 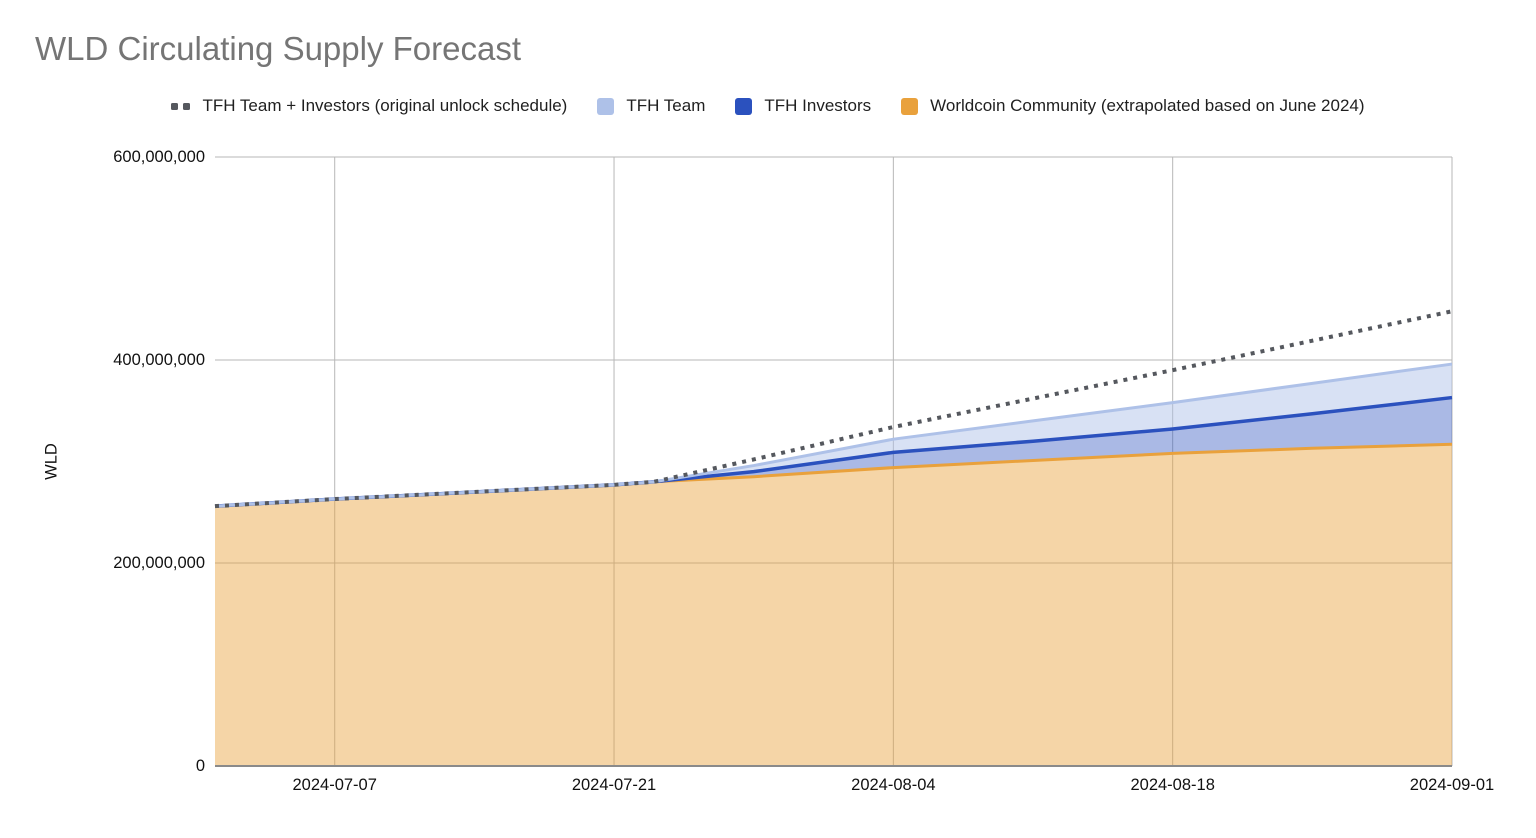 What do you see at coordinates (334, 785) in the screenshot?
I see `x-tick-label: 2024-07-07` at bounding box center [334, 785].